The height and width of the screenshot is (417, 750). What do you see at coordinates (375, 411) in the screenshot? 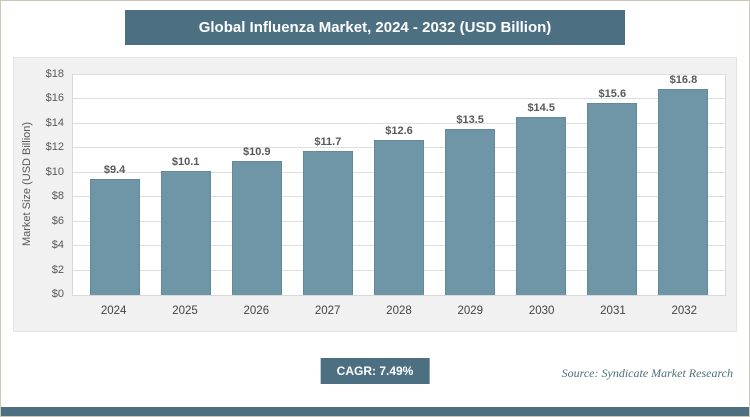
I see `bottom-strip` at bounding box center [375, 411].